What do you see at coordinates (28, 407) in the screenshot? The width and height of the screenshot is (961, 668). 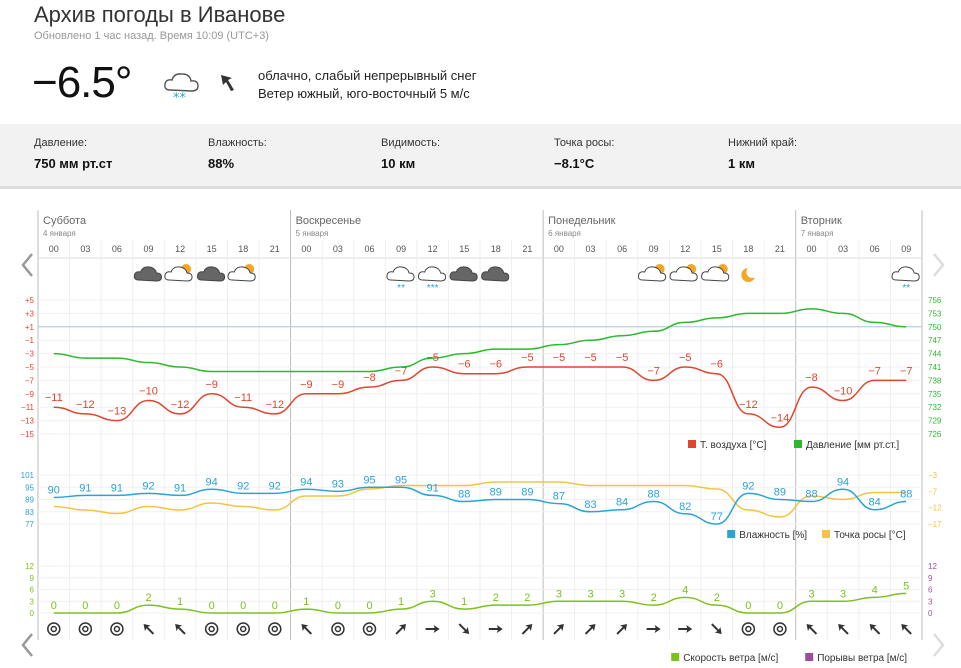 I see `y-left-tick: −11` at bounding box center [28, 407].